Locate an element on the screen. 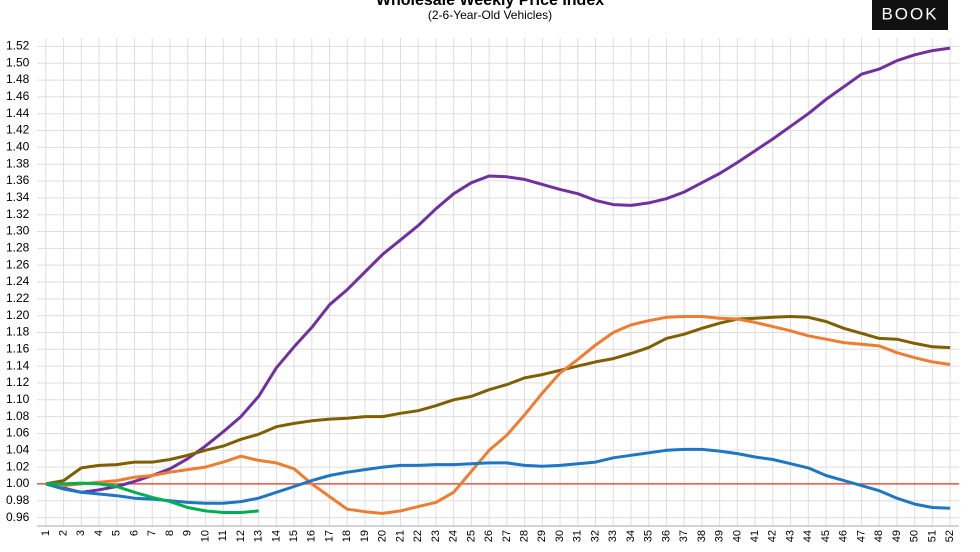 The width and height of the screenshot is (980, 552). x-tick-label: 39 is located at coordinates (720, 536).